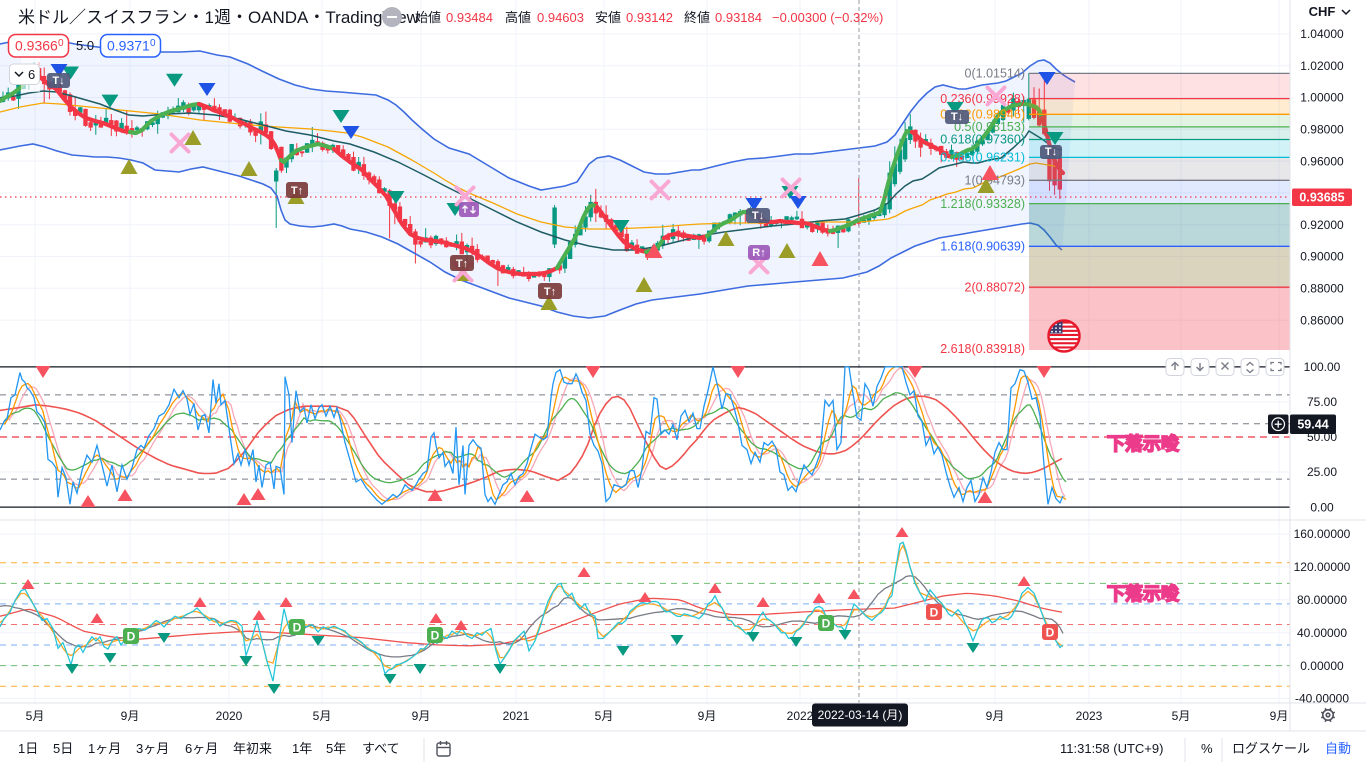 This screenshot has width=1366, height=767. Describe the element at coordinates (1338, 748) in the screenshot. I see `svg-text: 自動` at that location.